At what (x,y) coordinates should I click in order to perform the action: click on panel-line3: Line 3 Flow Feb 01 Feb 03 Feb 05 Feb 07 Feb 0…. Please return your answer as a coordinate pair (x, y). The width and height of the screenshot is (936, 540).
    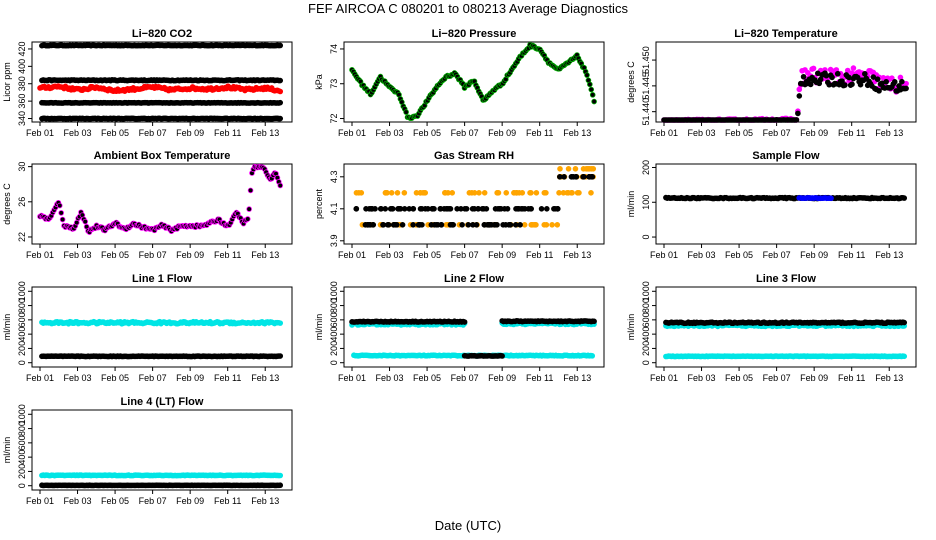
    Looking at the image, I should click on (771, 328).